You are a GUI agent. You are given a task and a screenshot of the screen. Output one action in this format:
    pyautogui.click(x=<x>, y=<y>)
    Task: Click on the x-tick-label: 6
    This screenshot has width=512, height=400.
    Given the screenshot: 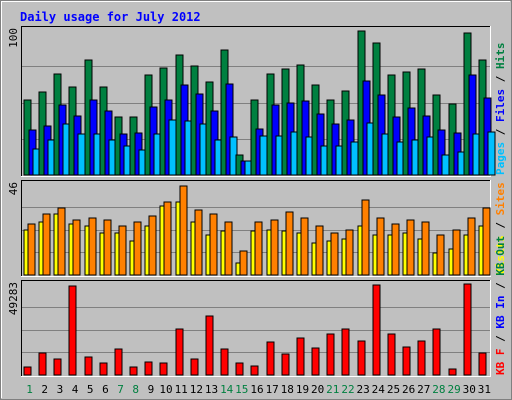 What is the action you would take?
    pyautogui.click(x=105, y=389)
    